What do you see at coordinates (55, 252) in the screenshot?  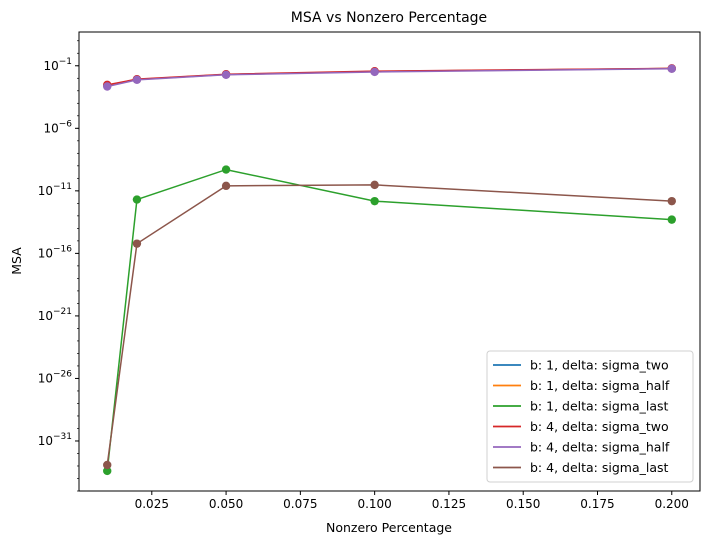 I see `y-tick-label: 10⁻¹⁶` at bounding box center [55, 252].